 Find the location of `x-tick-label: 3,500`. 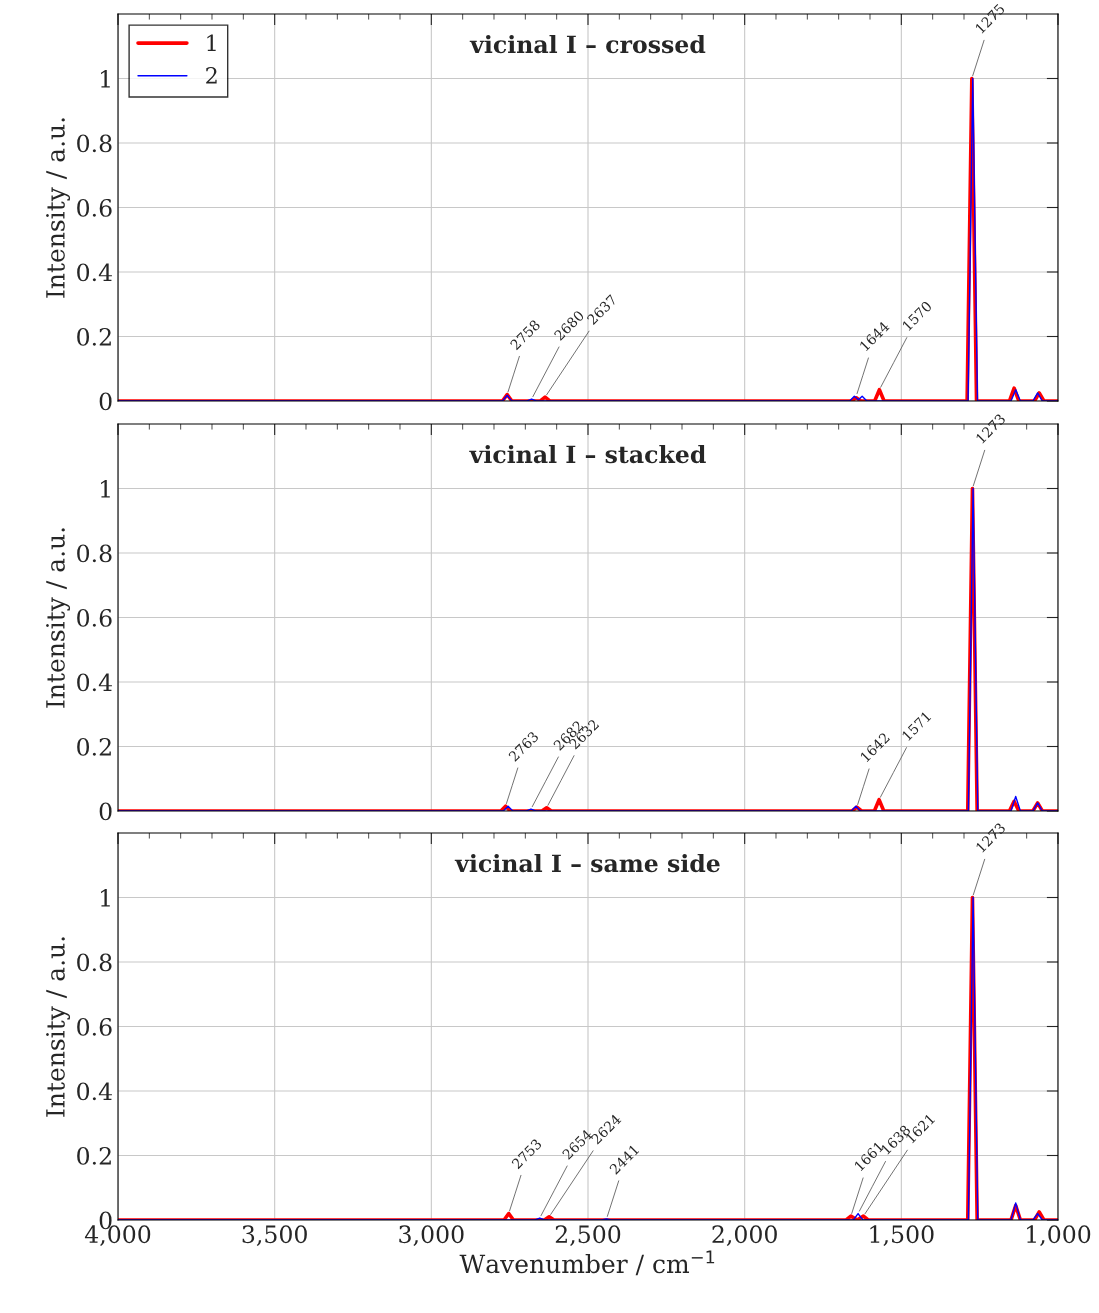

x-tick-label: 3,500 is located at coordinates (274, 1236).